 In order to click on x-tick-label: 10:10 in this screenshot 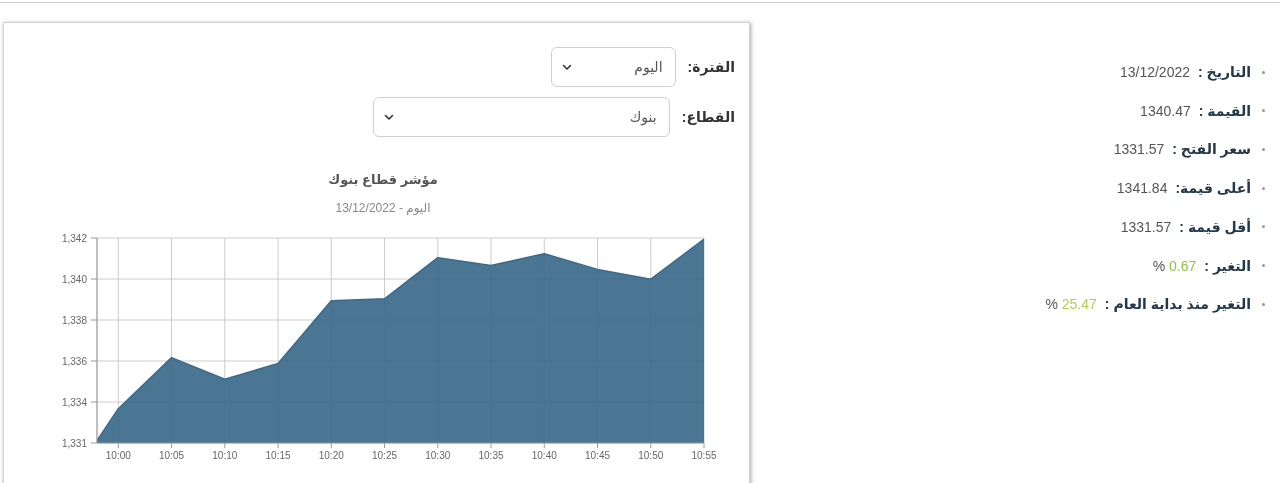, I will do `click(225, 456)`.